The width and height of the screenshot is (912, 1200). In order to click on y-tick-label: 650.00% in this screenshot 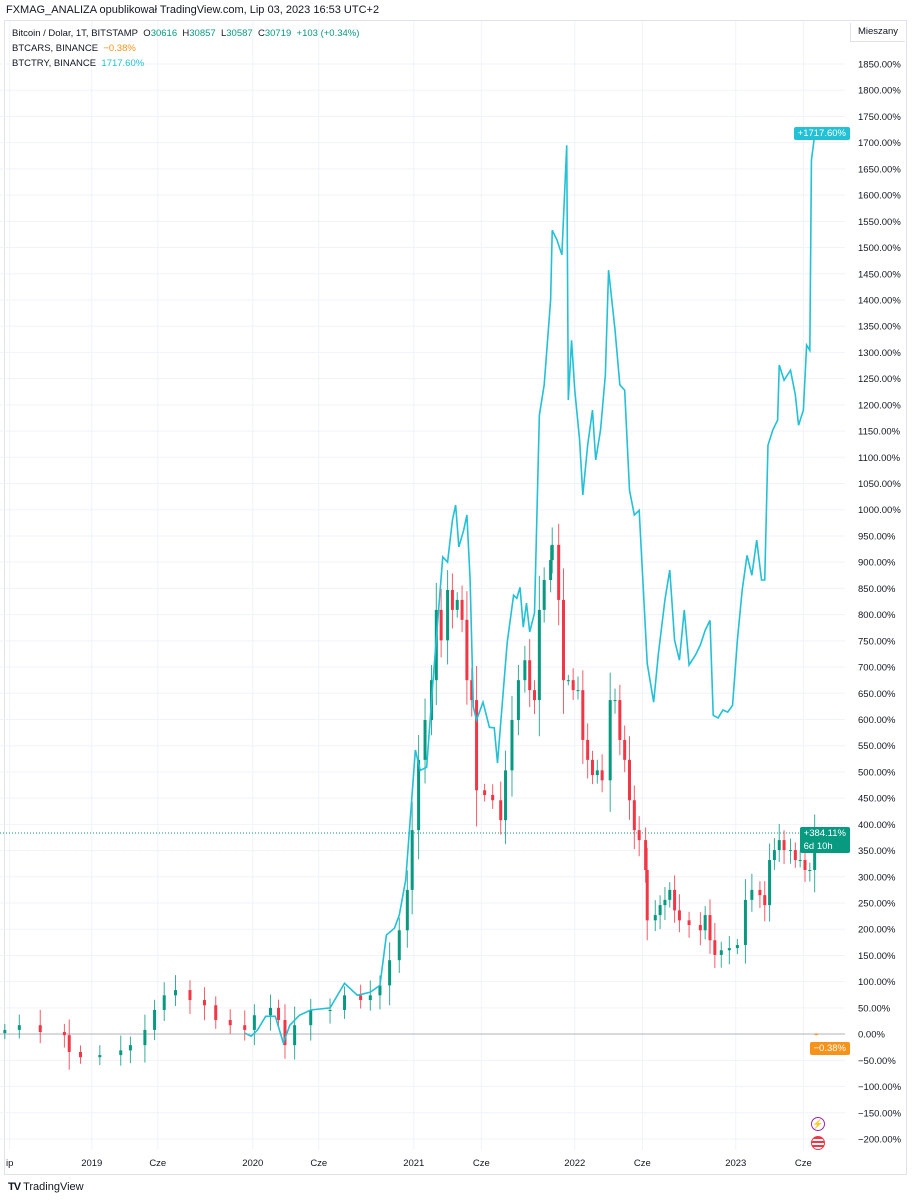, I will do `click(877, 694)`.